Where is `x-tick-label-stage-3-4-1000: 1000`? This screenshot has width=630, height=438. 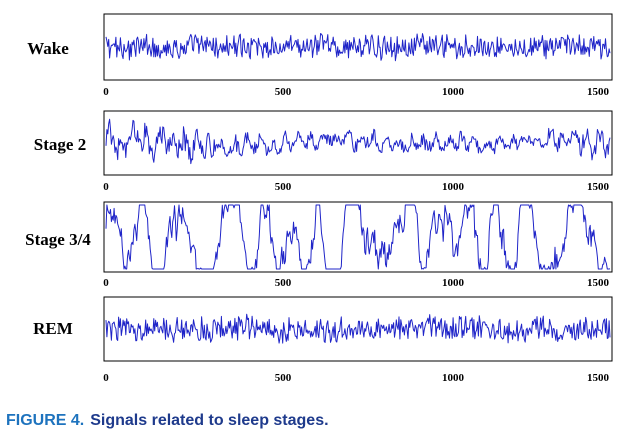
x-tick-label-stage-3-4-1000: 1000 is located at coordinates (453, 283).